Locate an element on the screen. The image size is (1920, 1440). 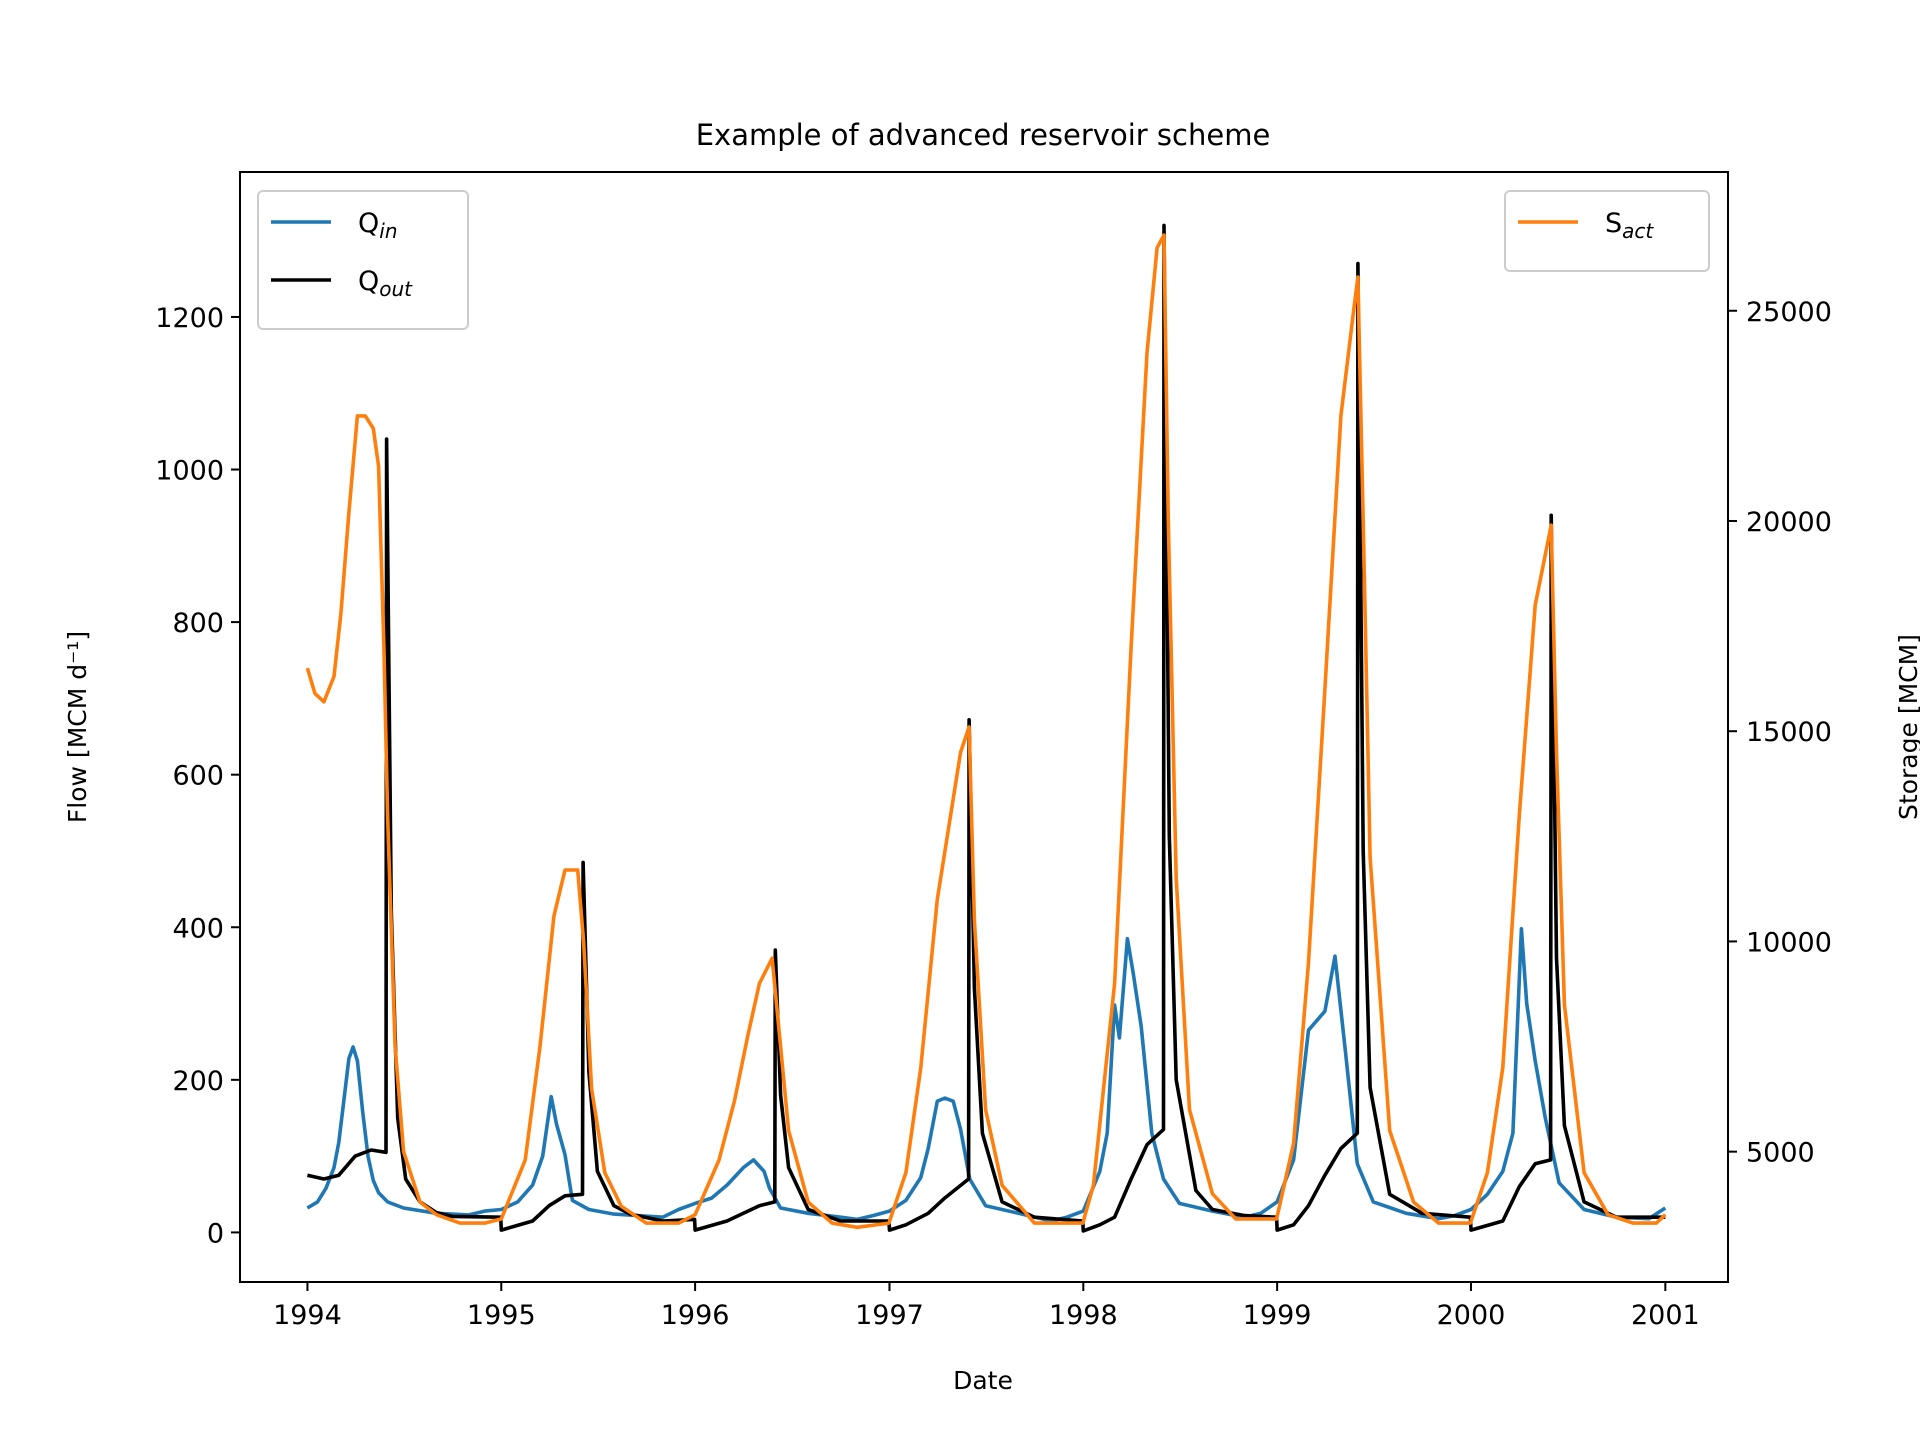
y2-tick-label: 20000 is located at coordinates (1789, 522).